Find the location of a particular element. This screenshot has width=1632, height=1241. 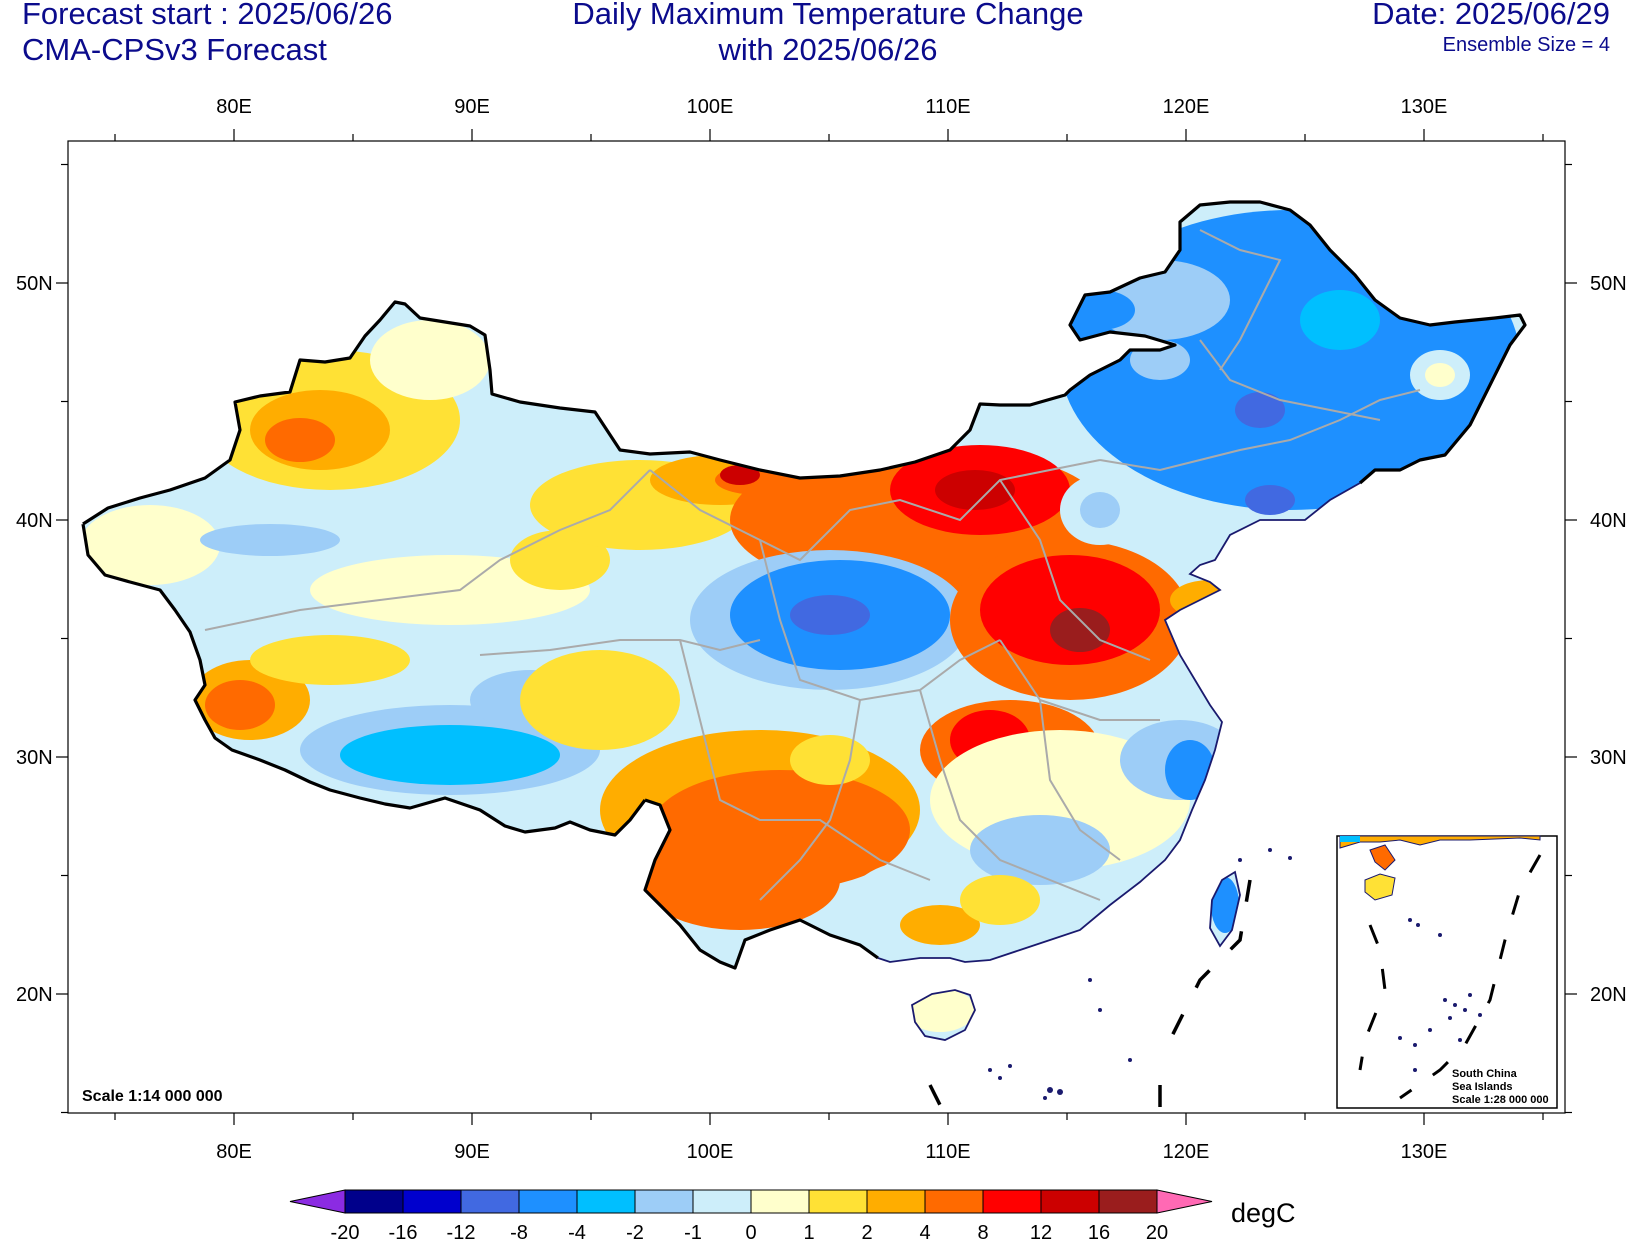

valid-date-label: Date: 2025/06/29 is located at coordinates (1491, 15).